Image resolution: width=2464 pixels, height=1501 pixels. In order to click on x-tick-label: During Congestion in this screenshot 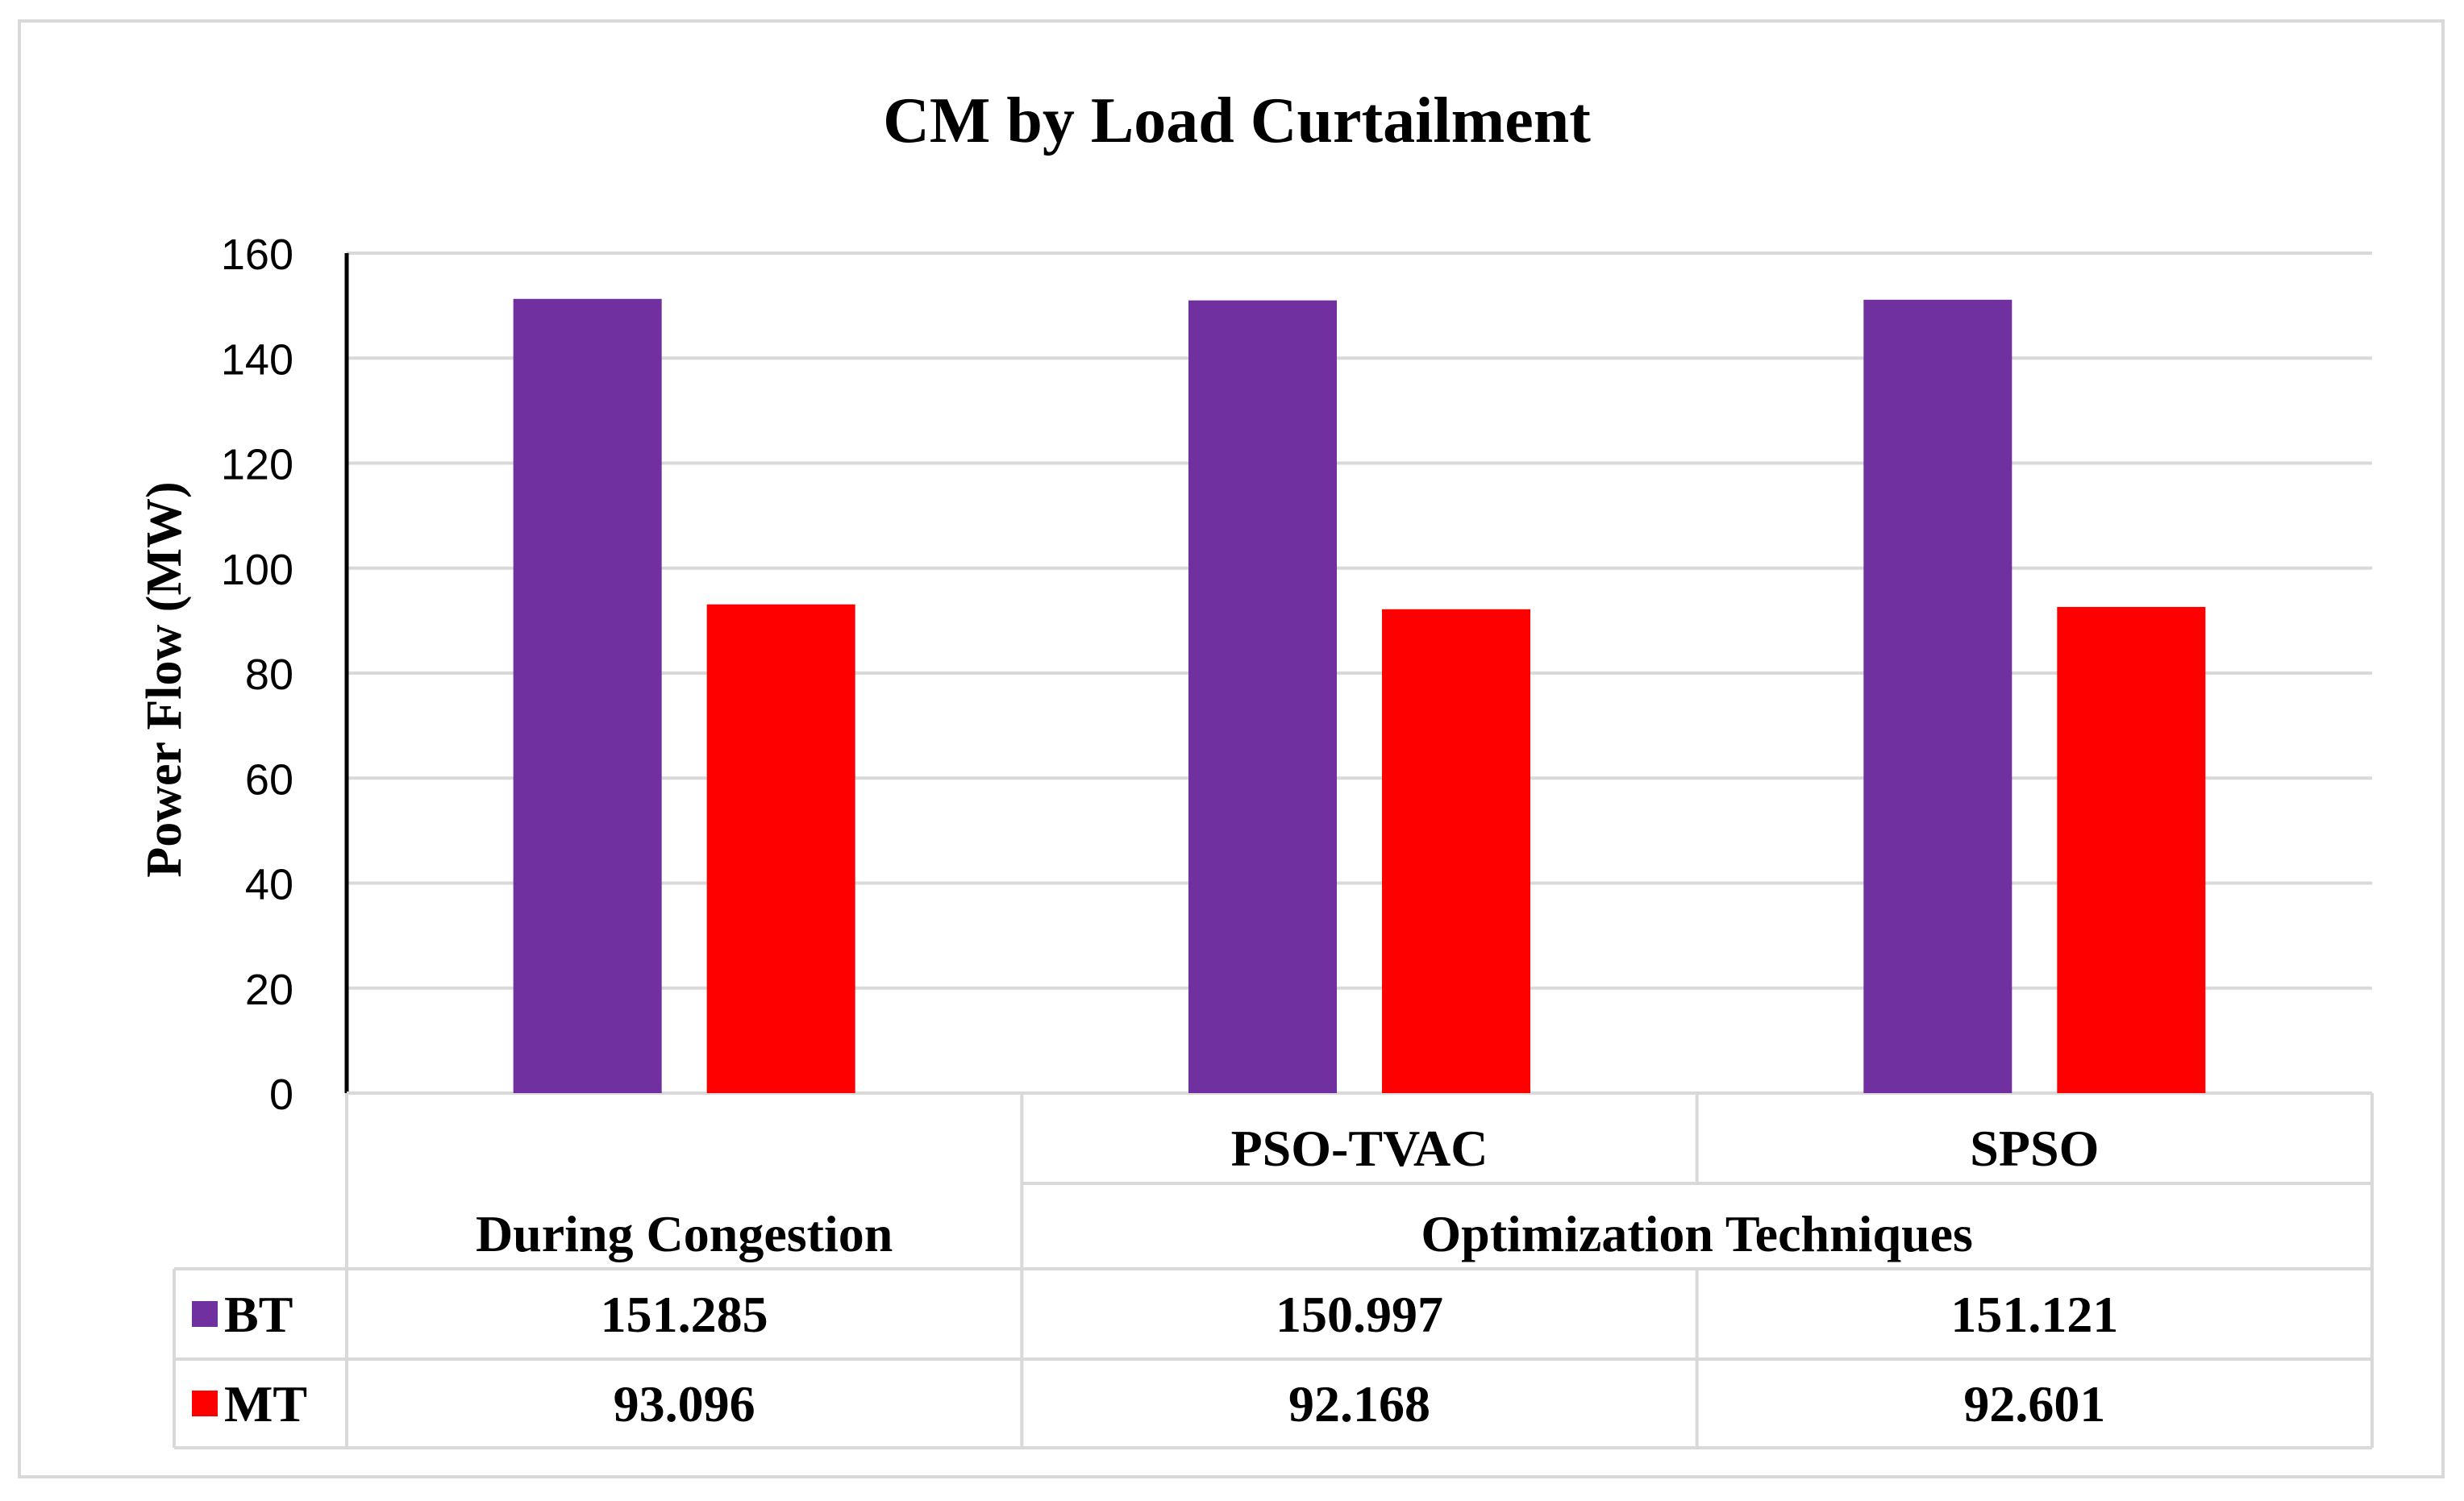, I will do `click(684, 1233)`.